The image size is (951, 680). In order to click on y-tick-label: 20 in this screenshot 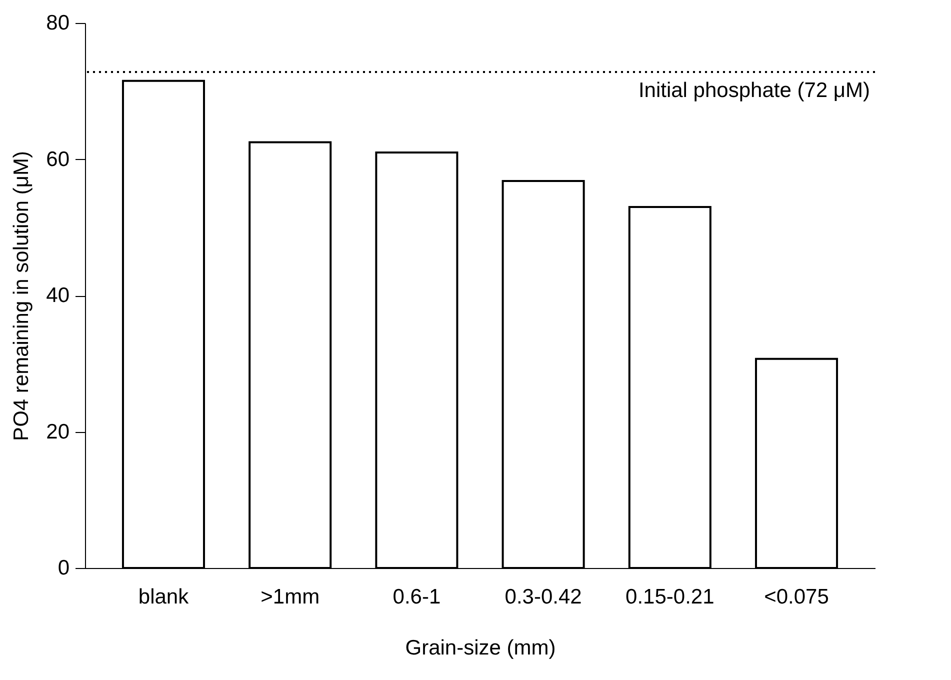, I will do `click(58, 432)`.